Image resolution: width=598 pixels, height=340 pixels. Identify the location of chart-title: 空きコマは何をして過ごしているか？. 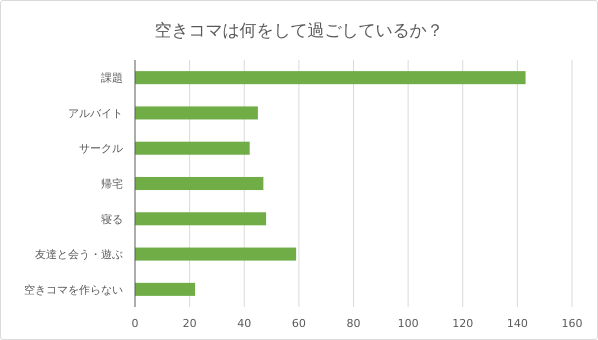
(299, 31).